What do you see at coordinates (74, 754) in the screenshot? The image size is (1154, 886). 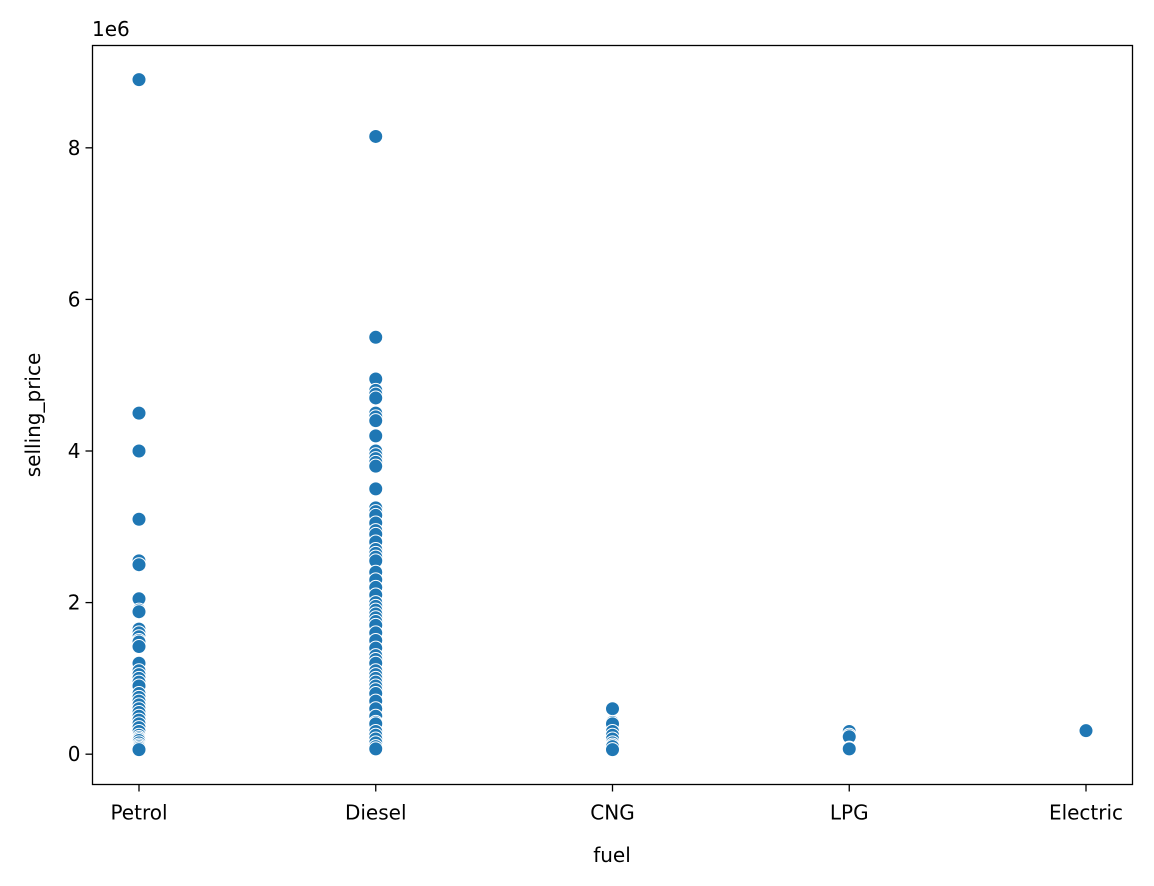 I see `y-tick-label: 0` at bounding box center [74, 754].